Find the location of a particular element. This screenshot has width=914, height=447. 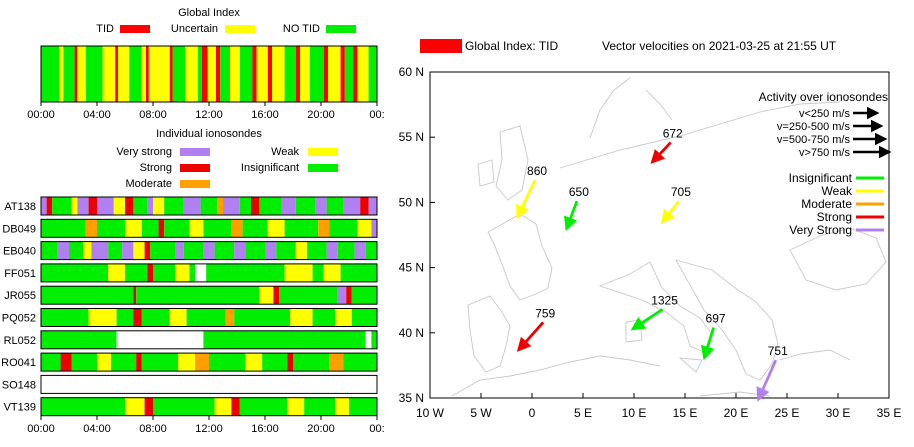

global-time-tick-label-3: 12:00 is located at coordinates (209, 115).